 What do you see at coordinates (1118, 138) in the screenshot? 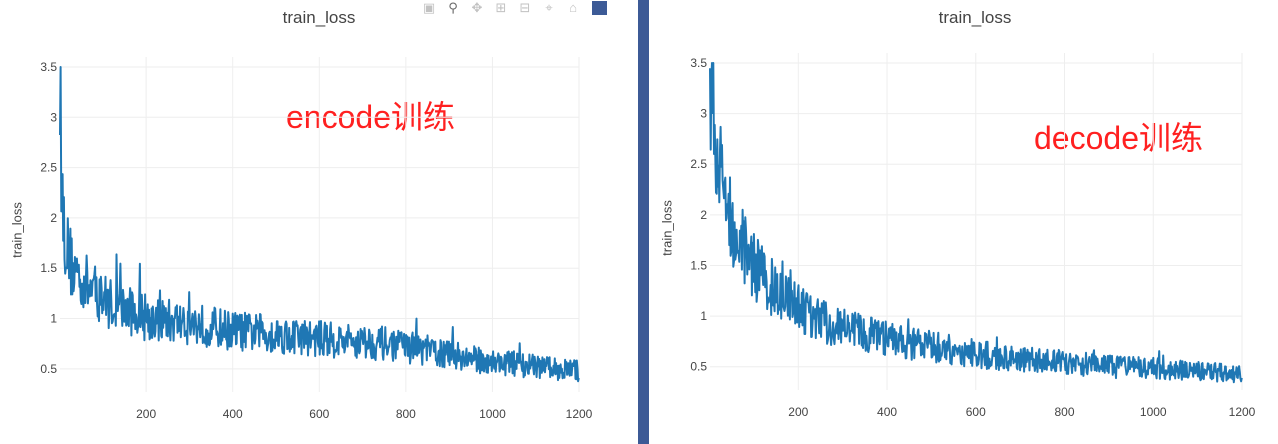
I see `chart-annotation: decode训练` at bounding box center [1118, 138].